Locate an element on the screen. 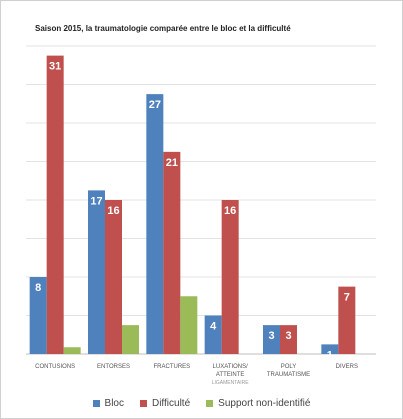 Image resolution: width=403 pixels, height=419 pixels. legend-label: Bloc is located at coordinates (114, 403).